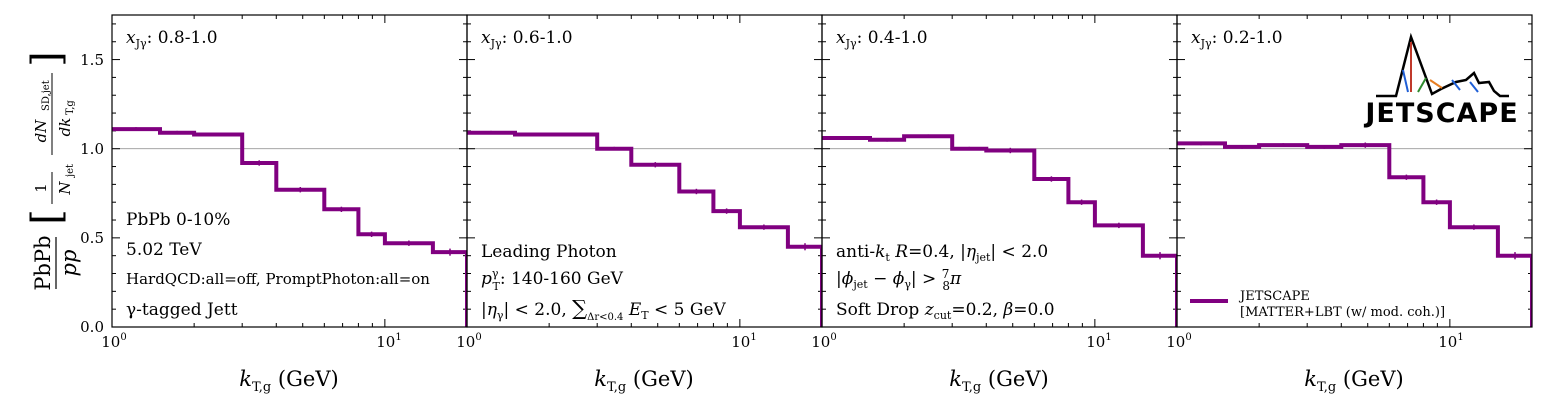 The width and height of the screenshot is (1546, 406). What do you see at coordinates (882, 39) in the screenshot?
I see `panel-label-3: xJγ: 0.4-1.0` at bounding box center [882, 39].